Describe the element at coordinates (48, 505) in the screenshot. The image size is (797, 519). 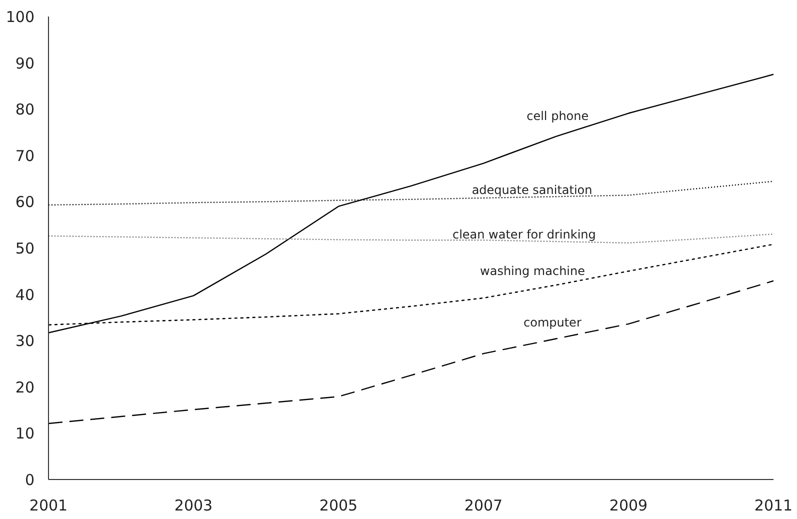
I see `x-tick-label: 2001` at that location.